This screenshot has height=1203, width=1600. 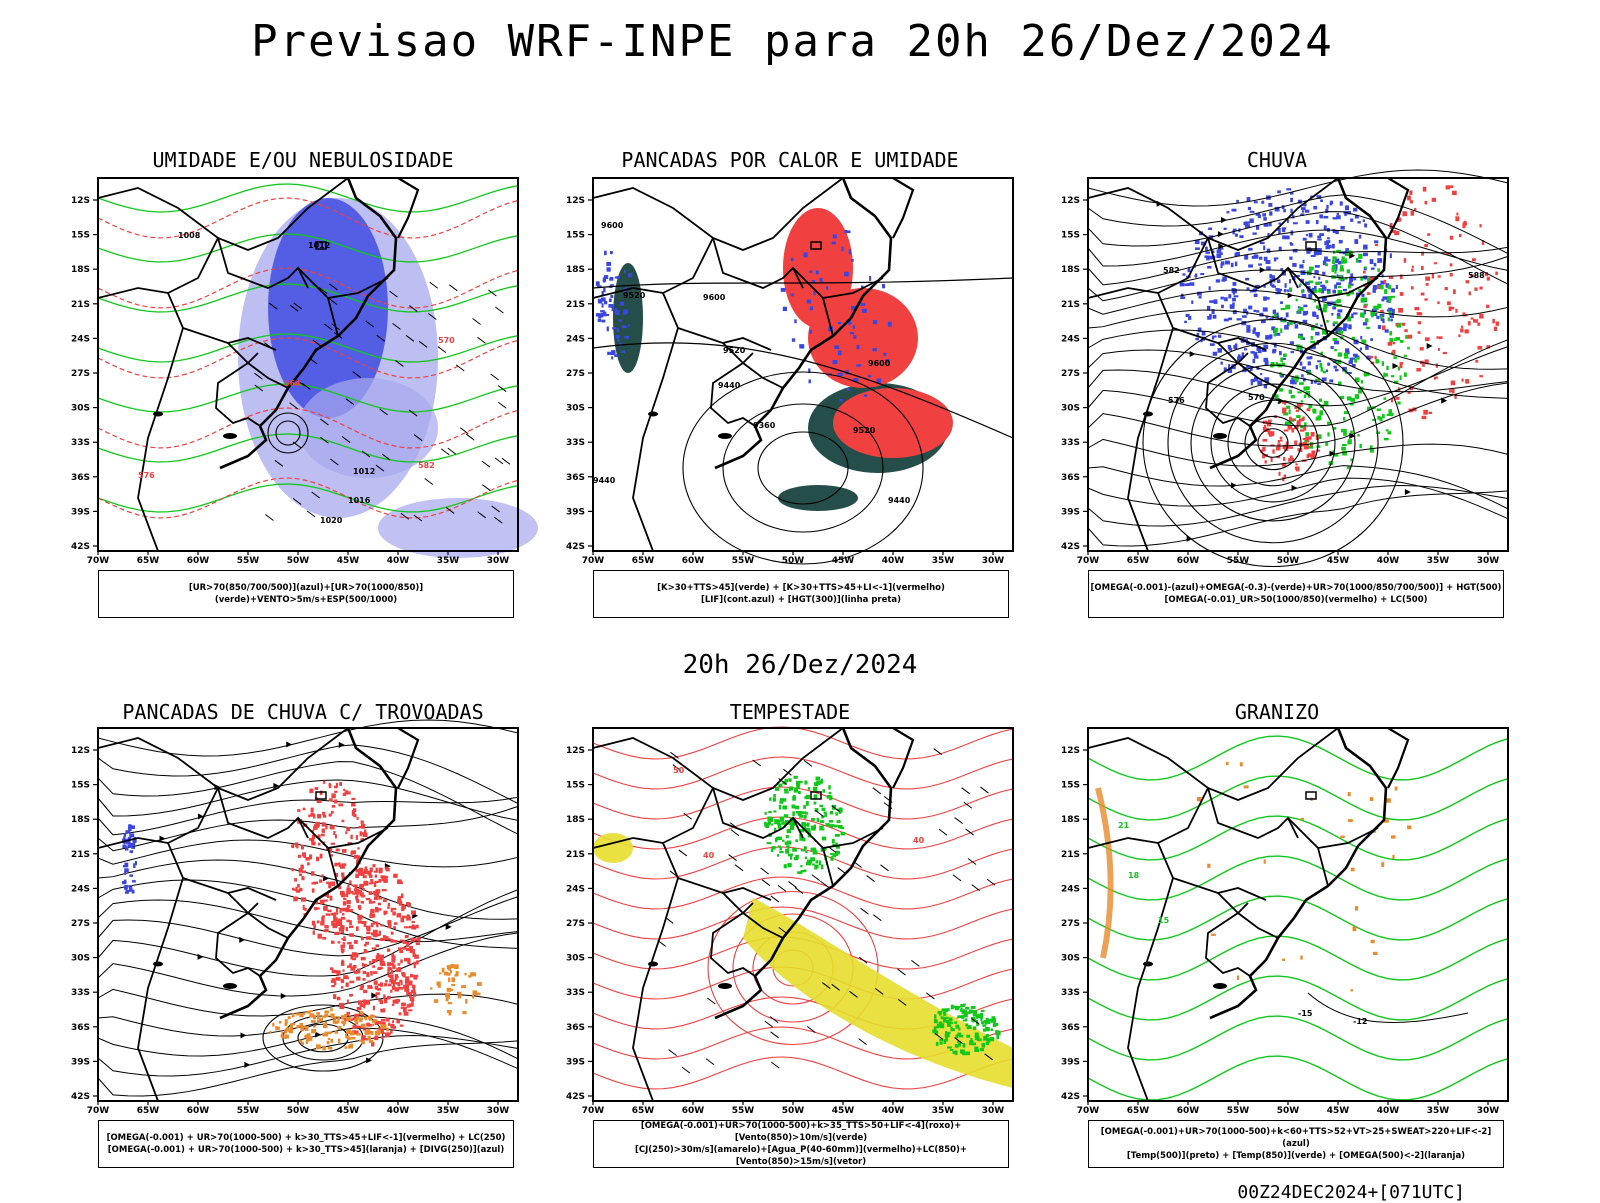 I want to click on thickness-contour, so click(x=308, y=218).